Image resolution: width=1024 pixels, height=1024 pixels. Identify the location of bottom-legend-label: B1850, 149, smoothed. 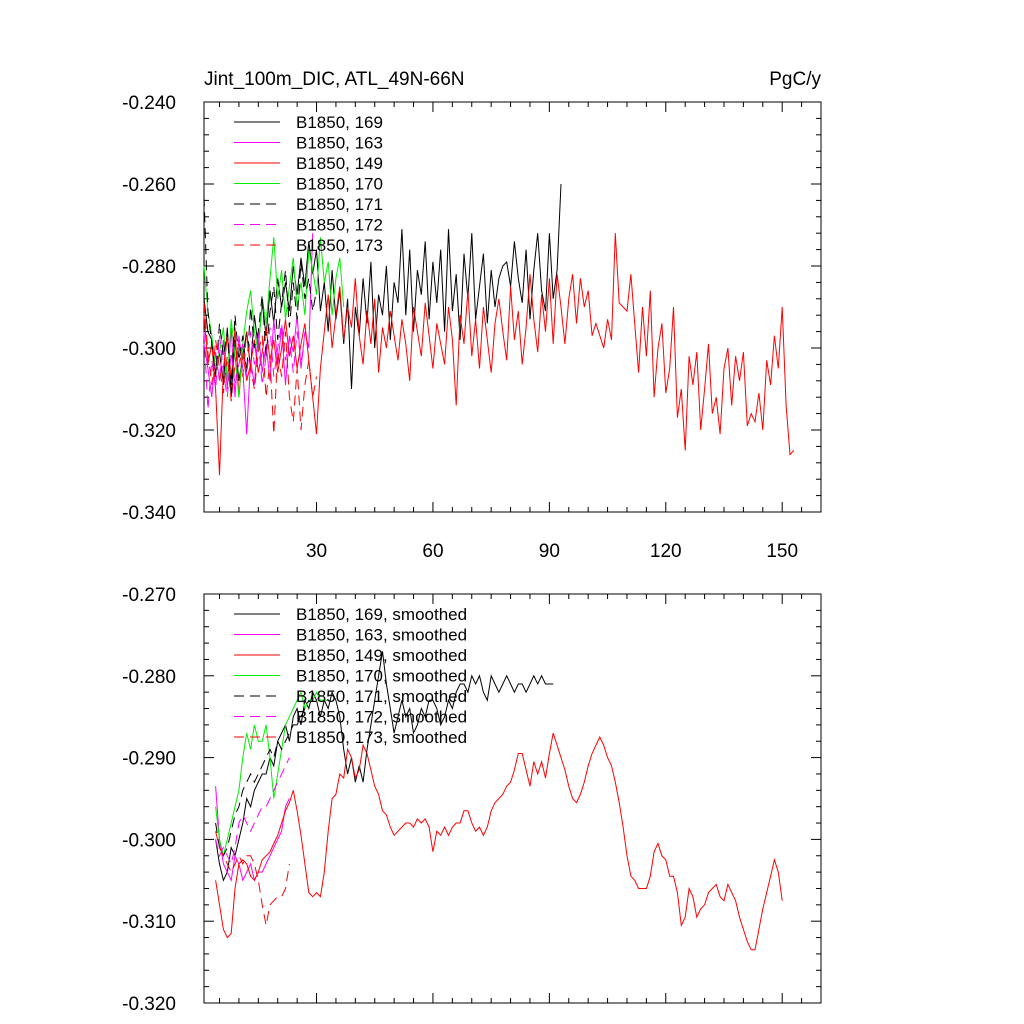
(381, 655).